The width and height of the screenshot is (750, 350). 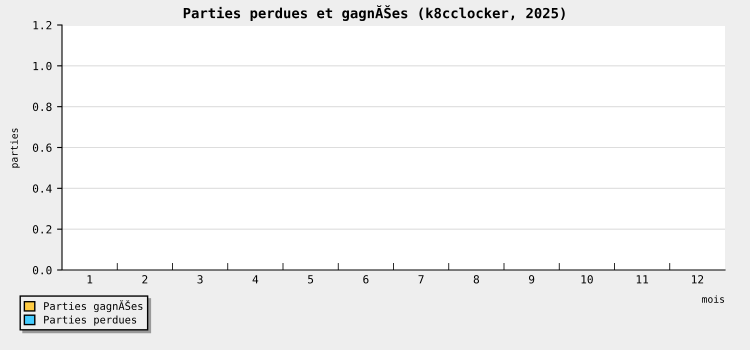 What do you see at coordinates (255, 279) in the screenshot?
I see `x-tick-label: 4` at bounding box center [255, 279].